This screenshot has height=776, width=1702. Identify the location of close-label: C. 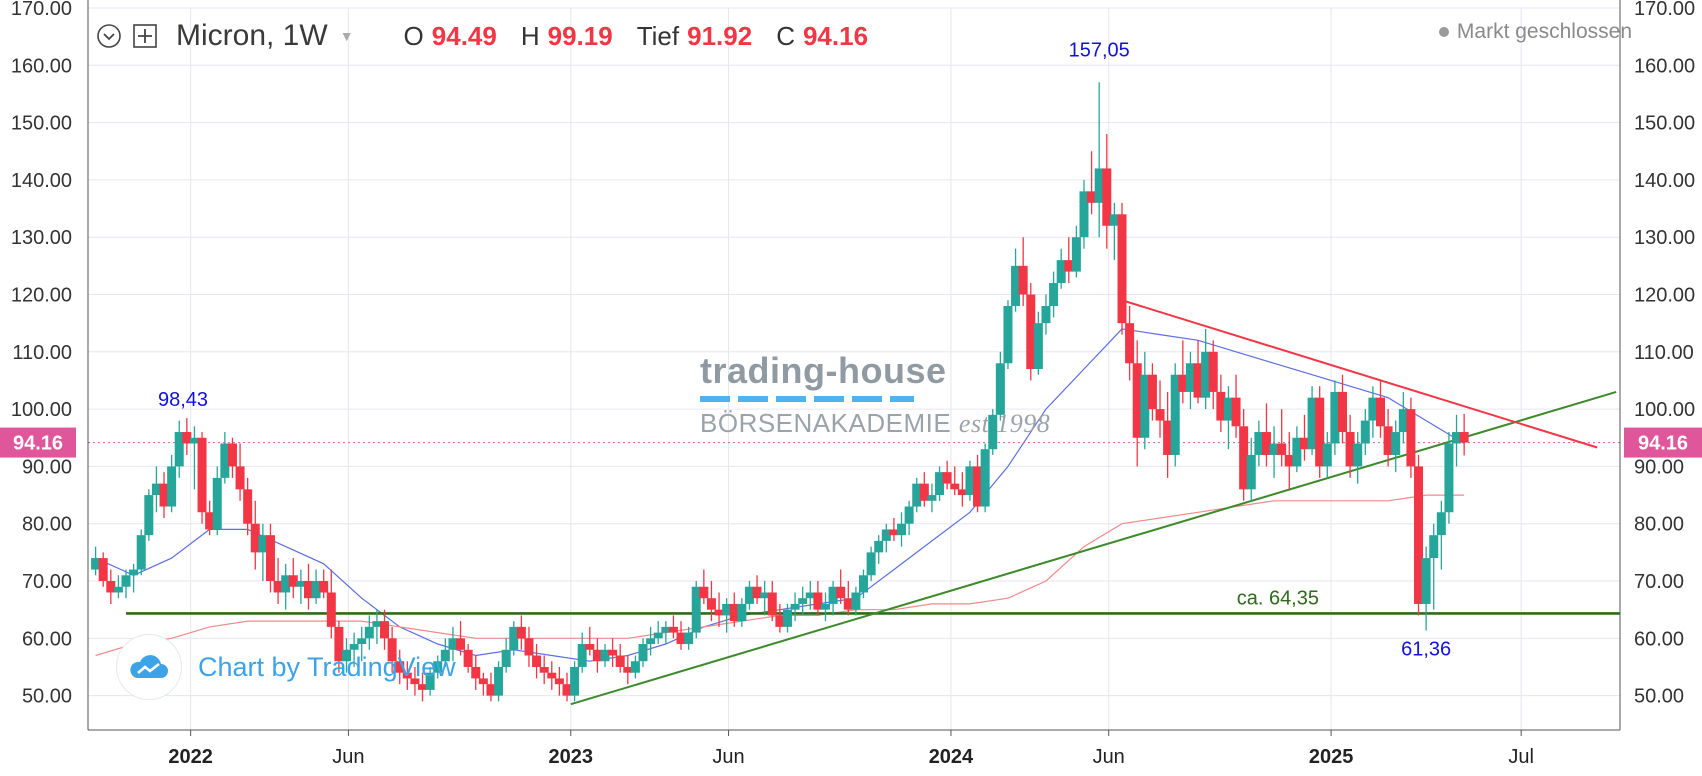
(785, 35).